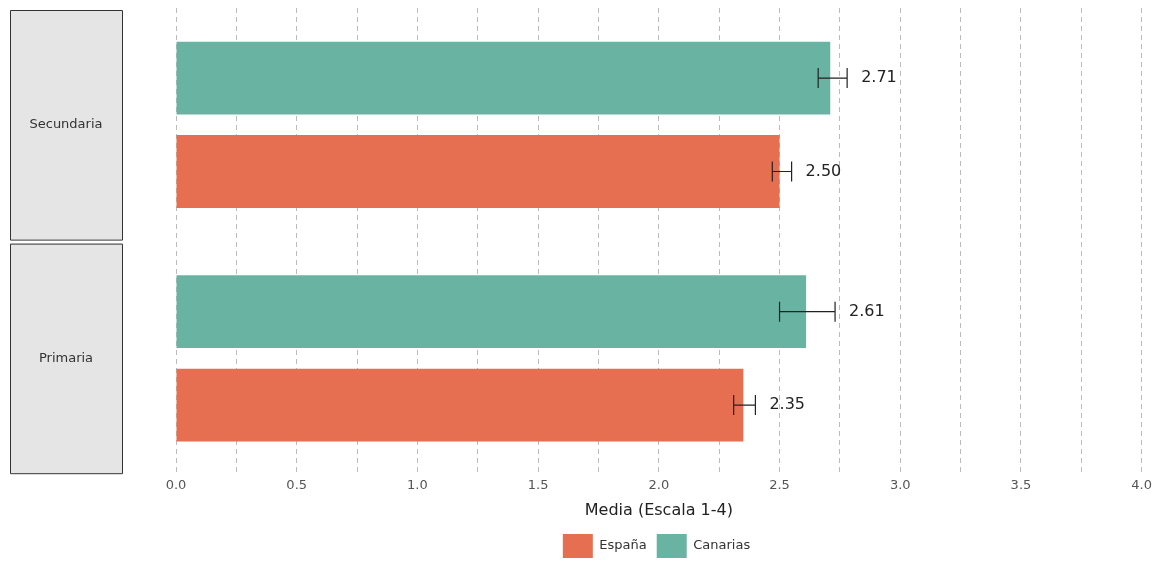 The height and width of the screenshot is (577, 1163). What do you see at coordinates (1142, 485) in the screenshot?
I see `x-tick-label: 4.0` at bounding box center [1142, 485].